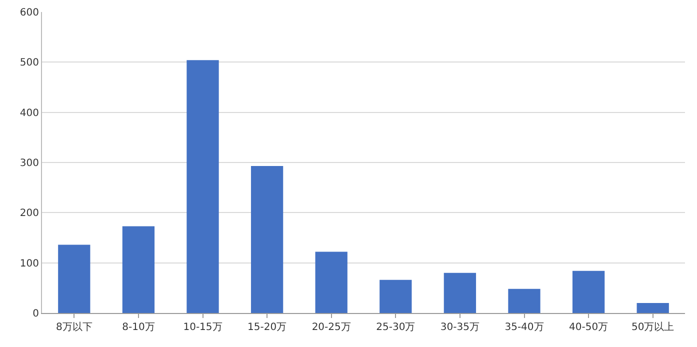 Image resolution: width=697 pixels, height=347 pixels. What do you see at coordinates (29, 63) in the screenshot?
I see `y-tick-label: 500` at bounding box center [29, 63].